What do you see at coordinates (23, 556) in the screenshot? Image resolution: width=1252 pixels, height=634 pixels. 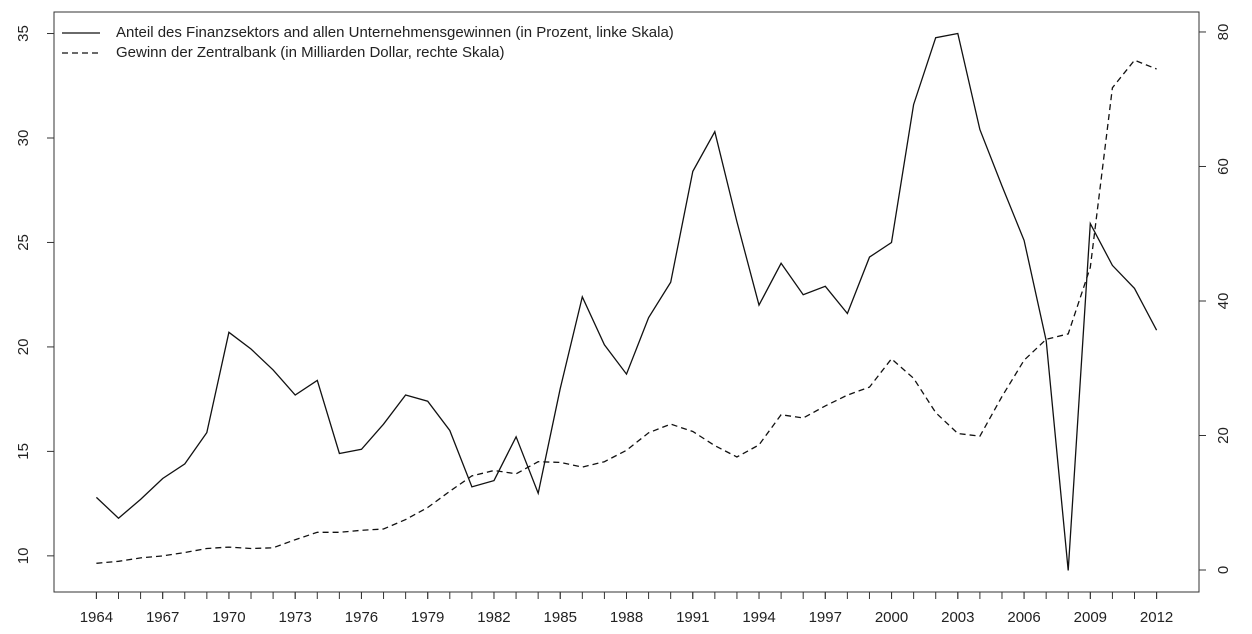 I see `y-tick-label: 10` at bounding box center [23, 556].